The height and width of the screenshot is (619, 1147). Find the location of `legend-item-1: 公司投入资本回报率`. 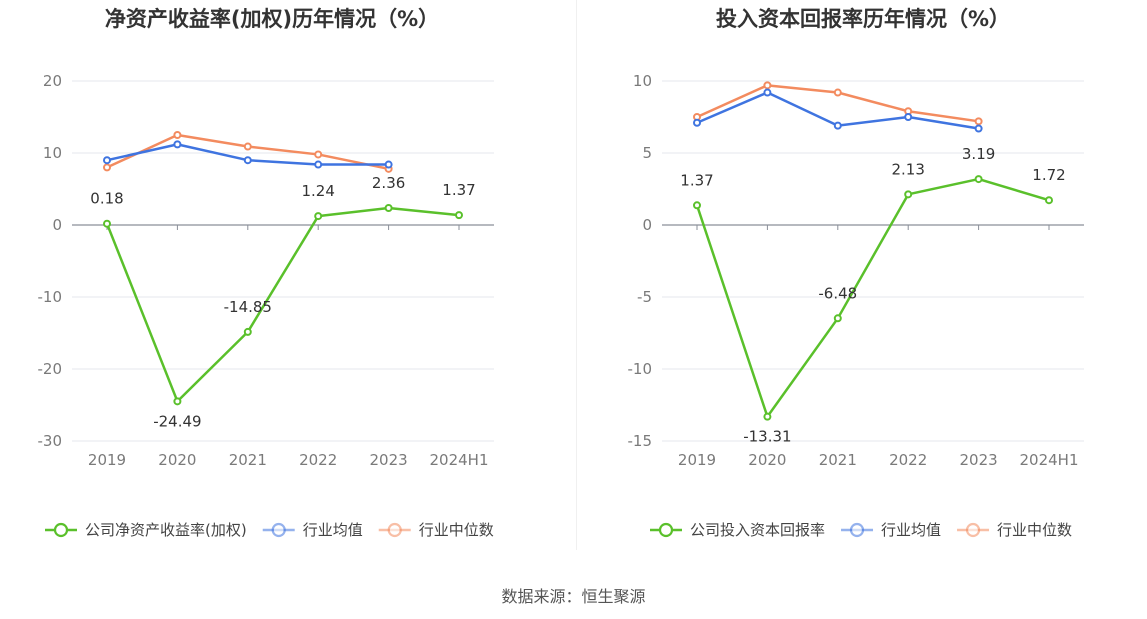

legend-item-1: 公司投入资本回报率 is located at coordinates (737, 530).